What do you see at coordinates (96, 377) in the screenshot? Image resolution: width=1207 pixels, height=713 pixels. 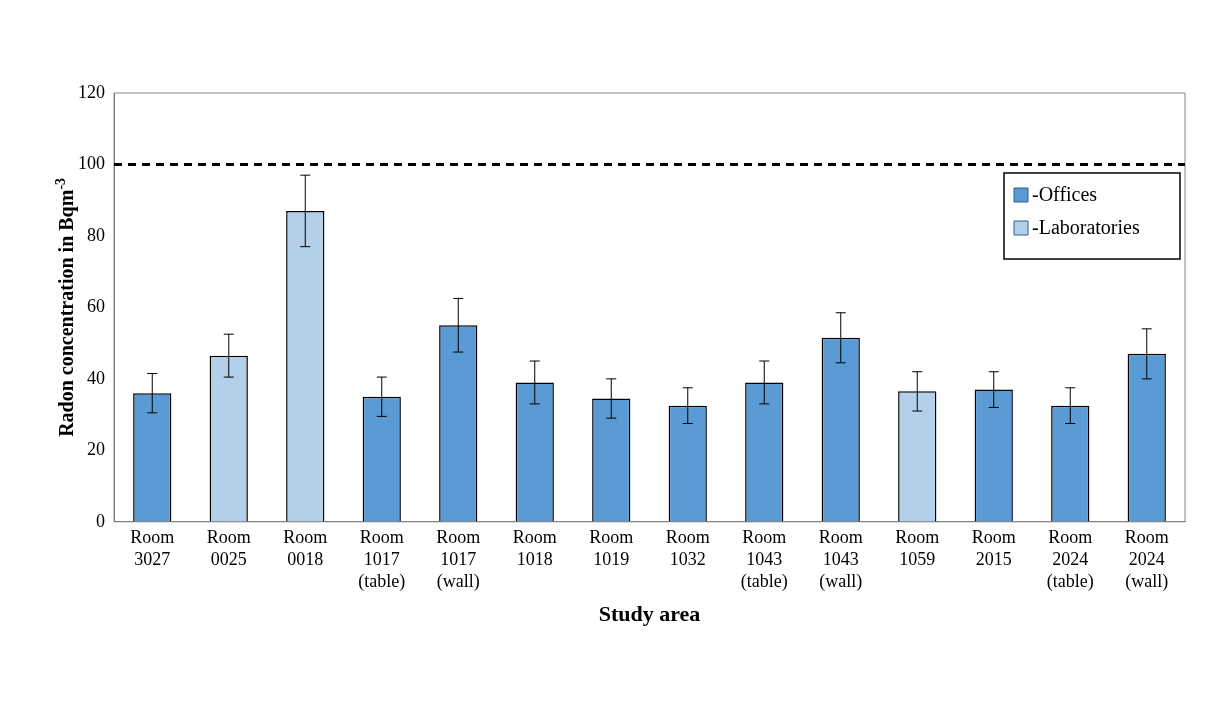 I see `y-tick-label: 40` at bounding box center [96, 377].